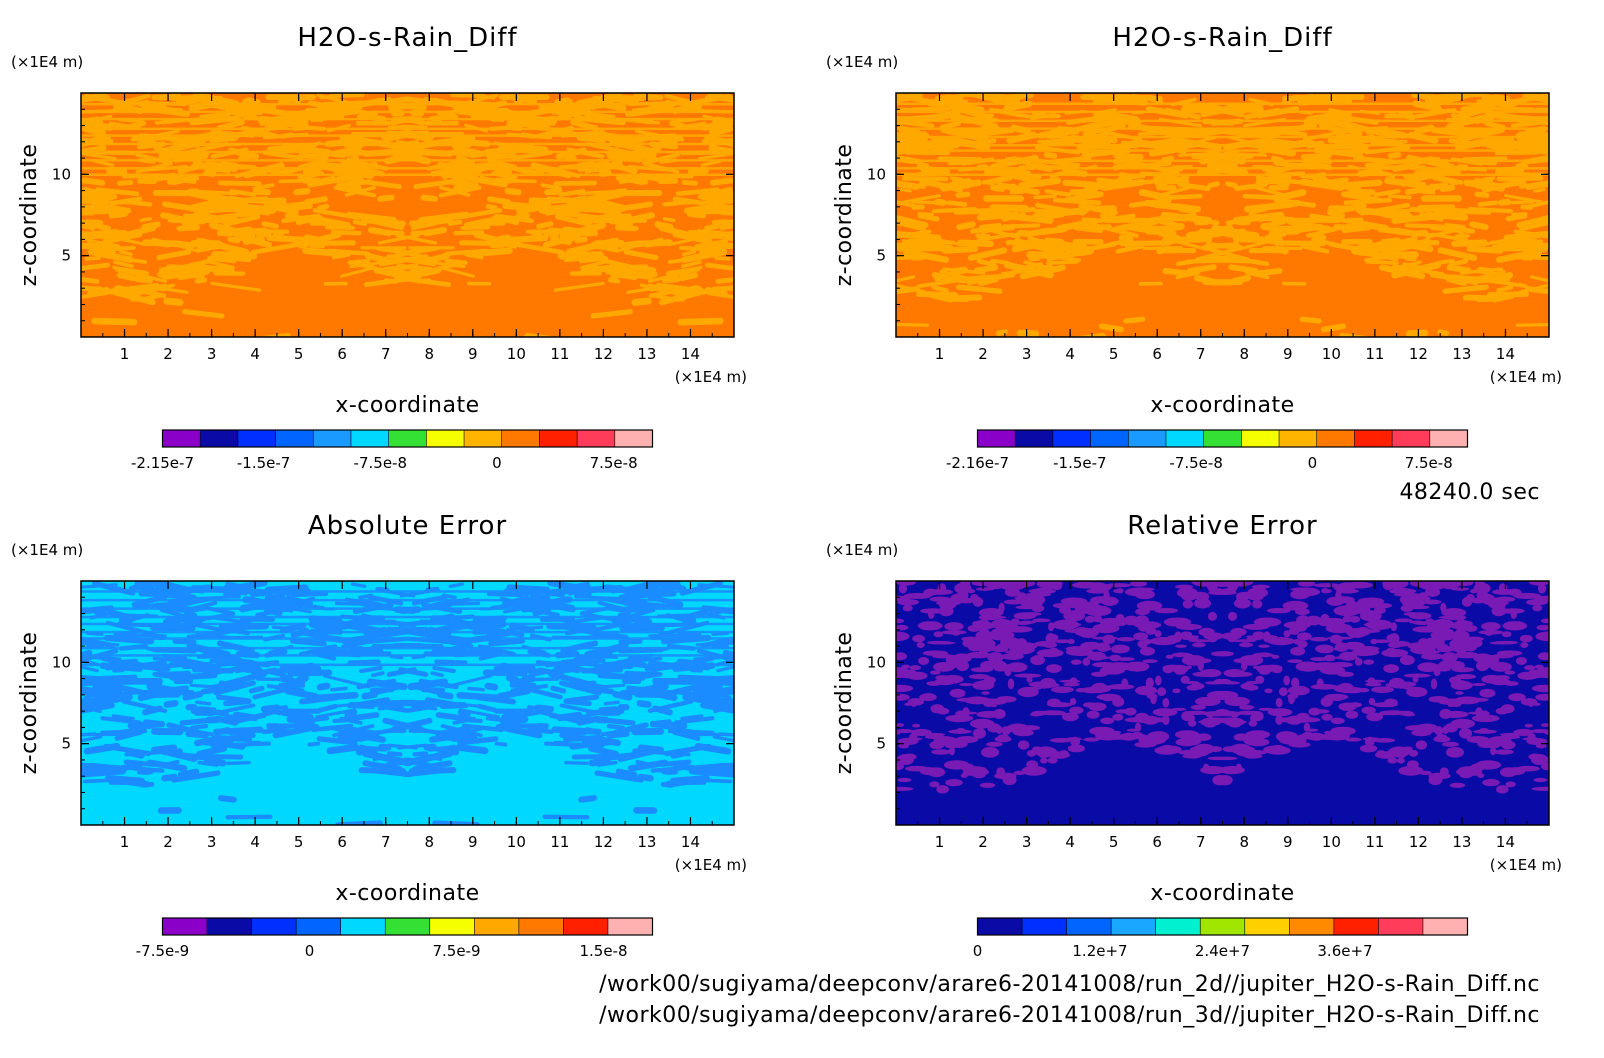 The height and width of the screenshot is (1058, 1604). What do you see at coordinates (1244, 354) in the screenshot?
I see `x-tick-label: 8` at bounding box center [1244, 354].